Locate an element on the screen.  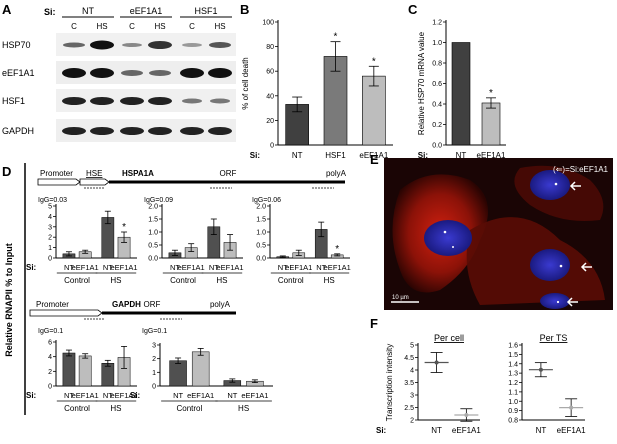
y-tick-label: 0.0 is located at coordinates (437, 146).